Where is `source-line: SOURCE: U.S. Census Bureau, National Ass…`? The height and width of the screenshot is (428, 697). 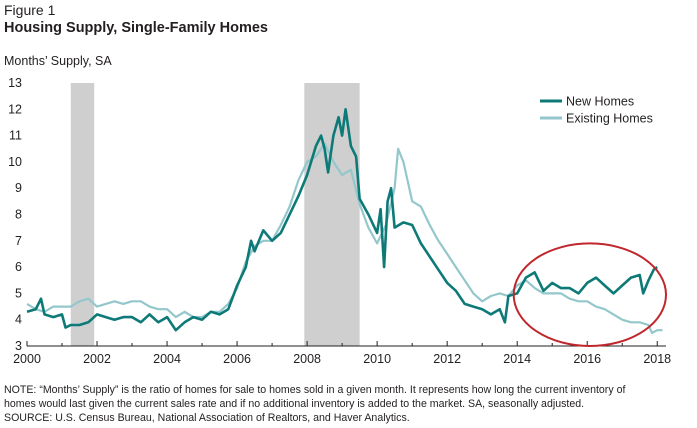 source-line: SOURCE: U.S. Census Bureau, National Ass… is located at coordinates (207, 418).